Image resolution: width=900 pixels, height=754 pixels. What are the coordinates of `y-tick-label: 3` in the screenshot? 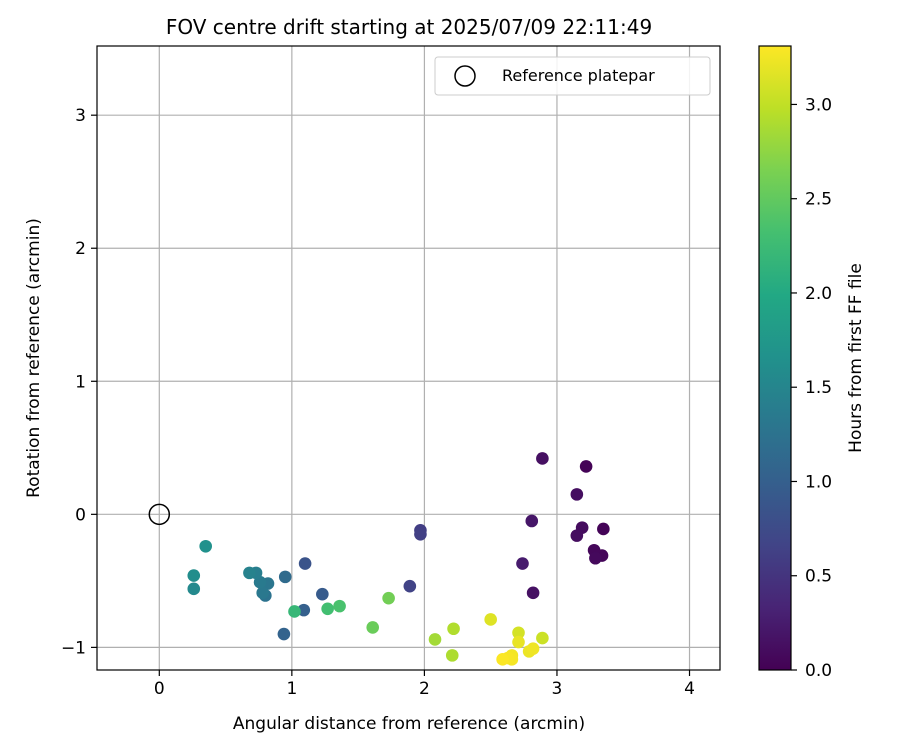 It's located at (80, 116).